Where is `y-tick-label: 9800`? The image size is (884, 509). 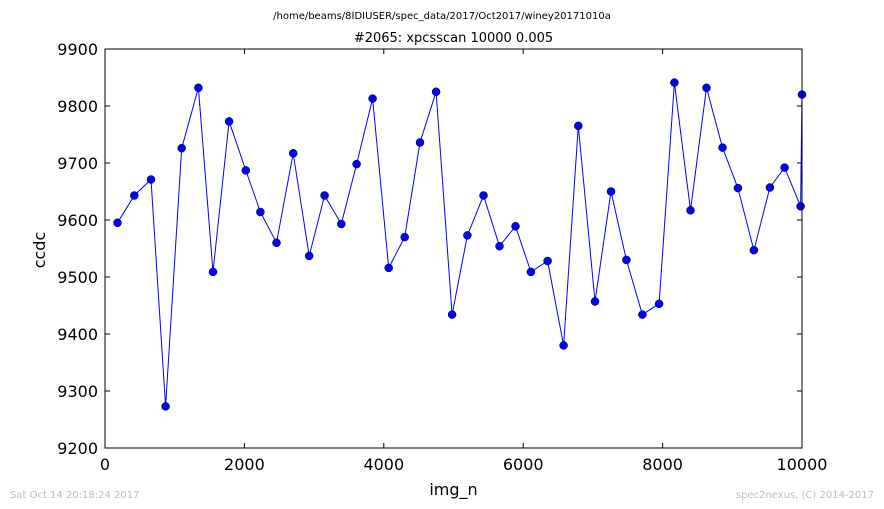
y-tick-label: 9800 is located at coordinates (77, 106).